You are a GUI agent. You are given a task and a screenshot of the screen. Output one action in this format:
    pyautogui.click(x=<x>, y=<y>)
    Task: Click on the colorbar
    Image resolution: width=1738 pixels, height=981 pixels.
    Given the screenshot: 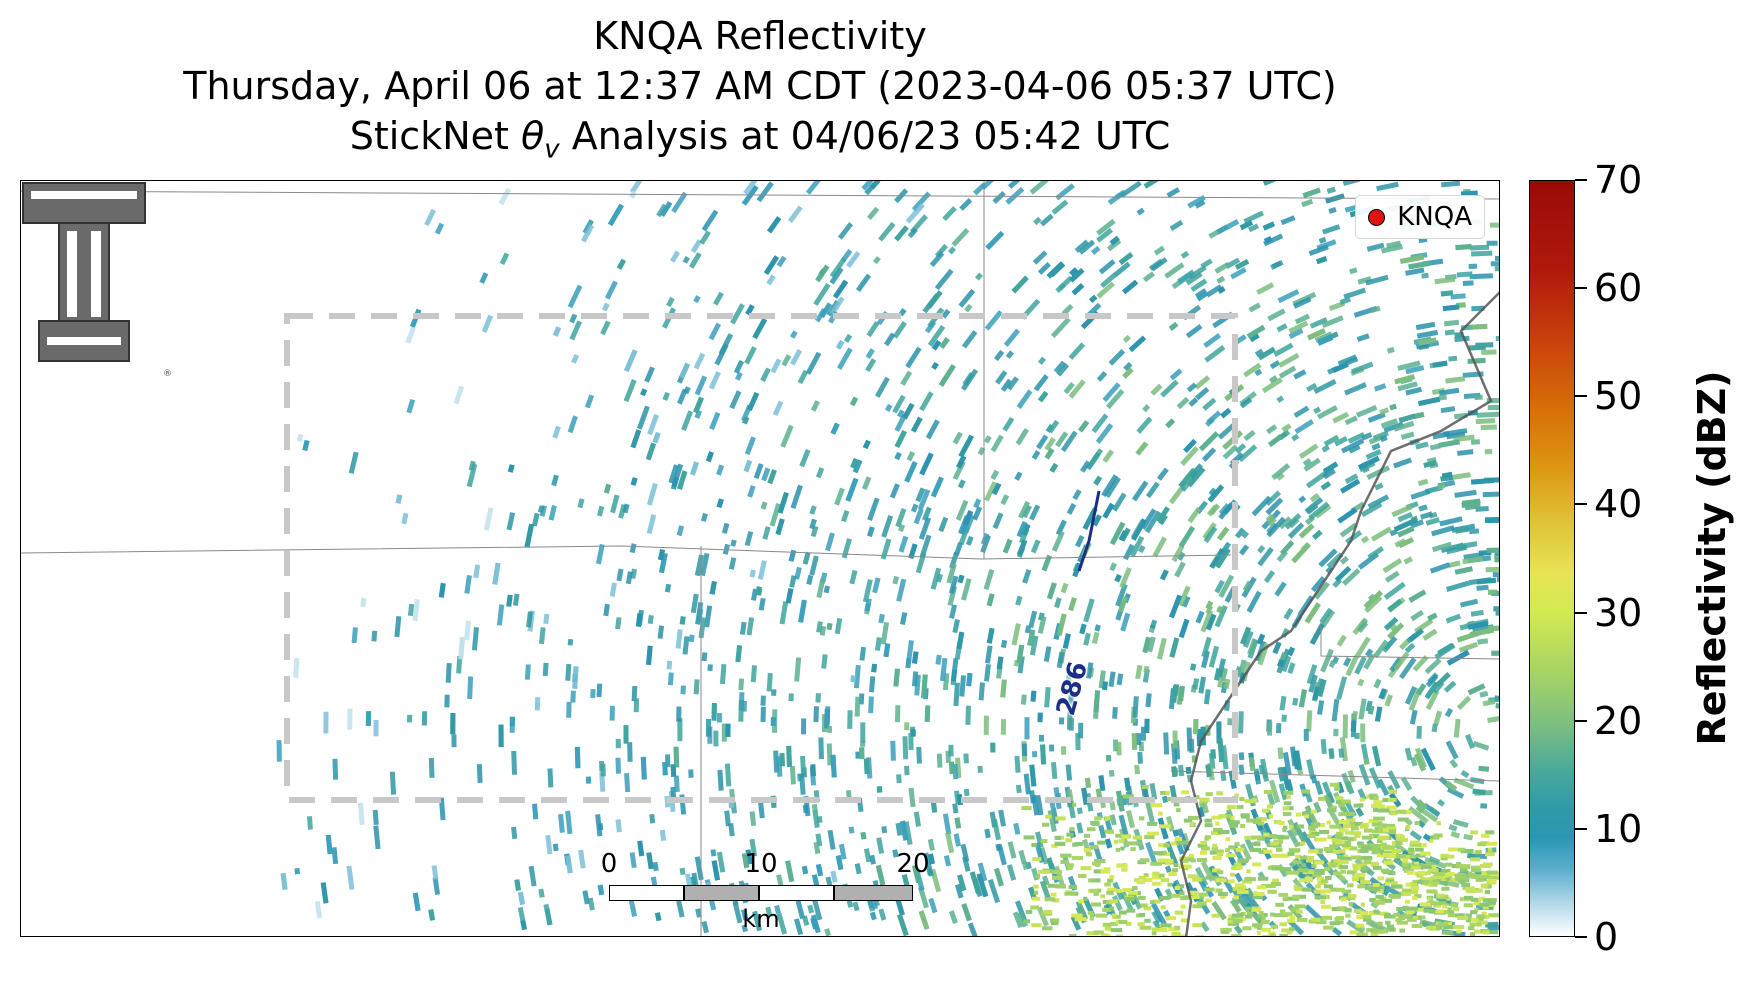 What is the action you would take?
    pyautogui.click(x=1552, y=558)
    